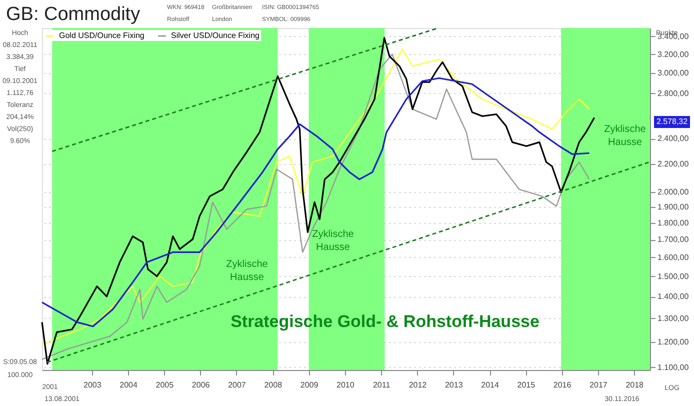 The height and width of the screenshot is (406, 694). Describe the element at coordinates (672, 121) in the screenshot. I see `text: 2.578,32` at that location.